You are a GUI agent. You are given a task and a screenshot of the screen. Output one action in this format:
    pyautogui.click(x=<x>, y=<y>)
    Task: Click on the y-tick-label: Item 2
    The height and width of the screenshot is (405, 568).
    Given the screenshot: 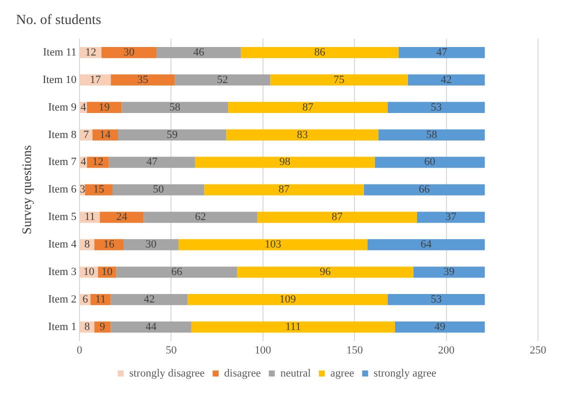 What is the action you would take?
    pyautogui.click(x=62, y=300)
    